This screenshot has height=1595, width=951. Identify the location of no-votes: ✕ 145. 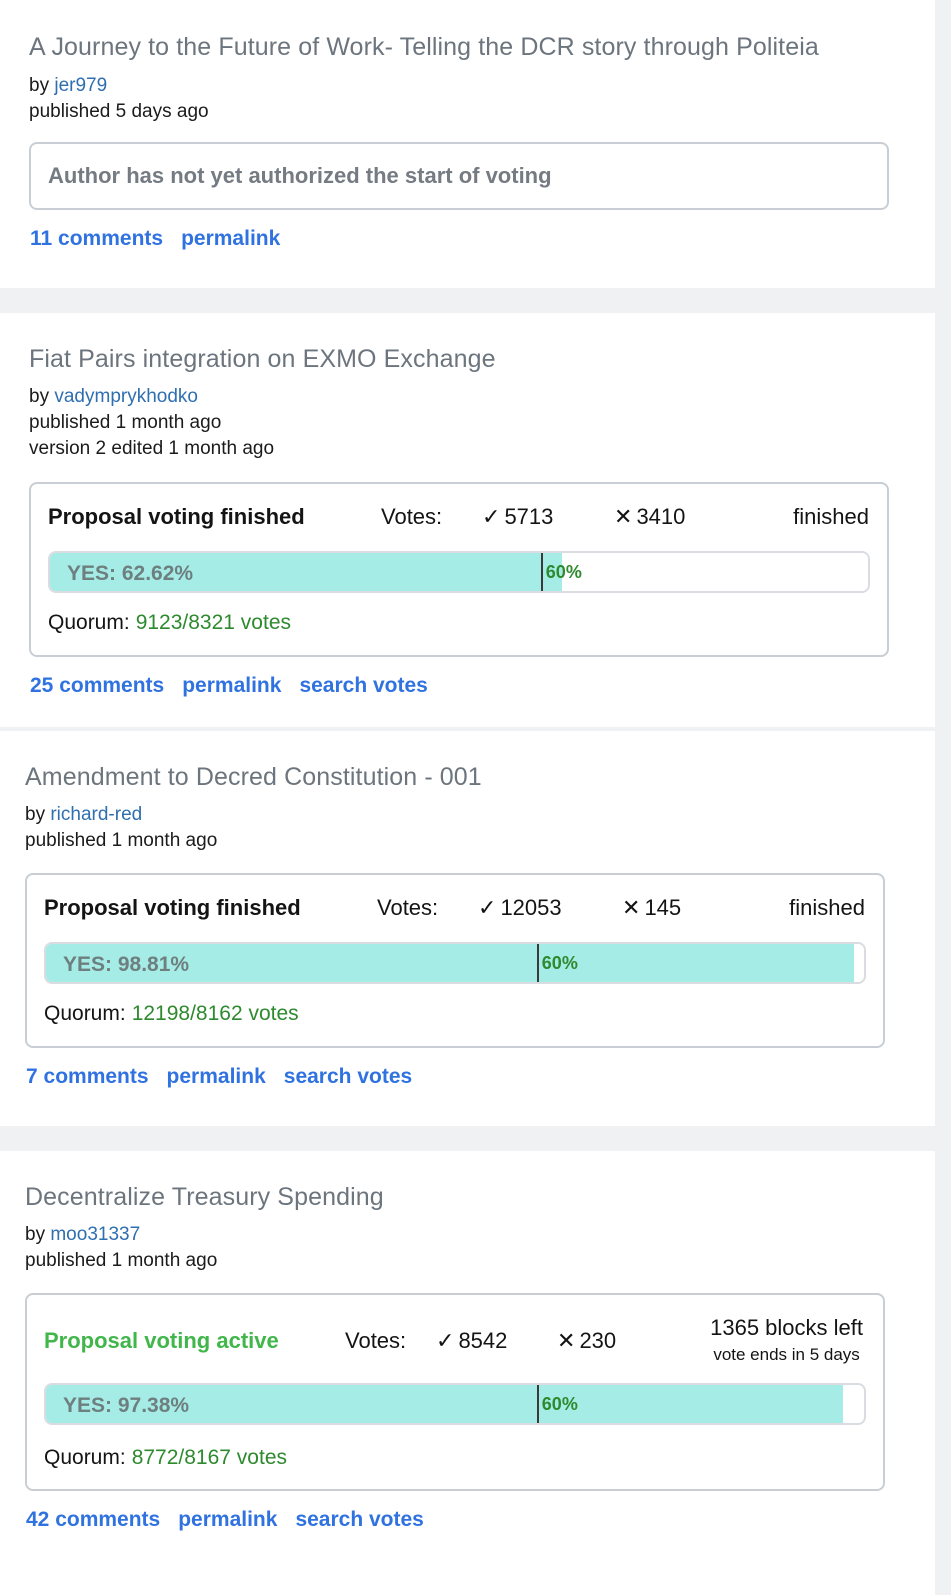
(652, 907).